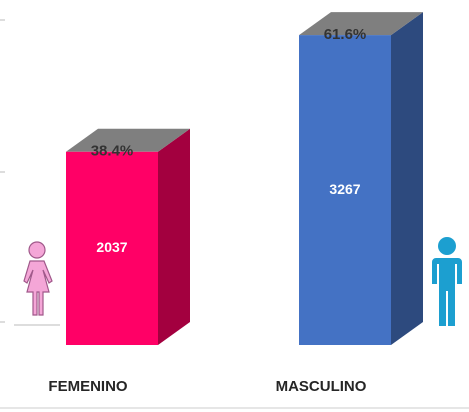 The image size is (469, 412). Describe the element at coordinates (38, 278) in the screenshot. I see `female-icon` at that location.